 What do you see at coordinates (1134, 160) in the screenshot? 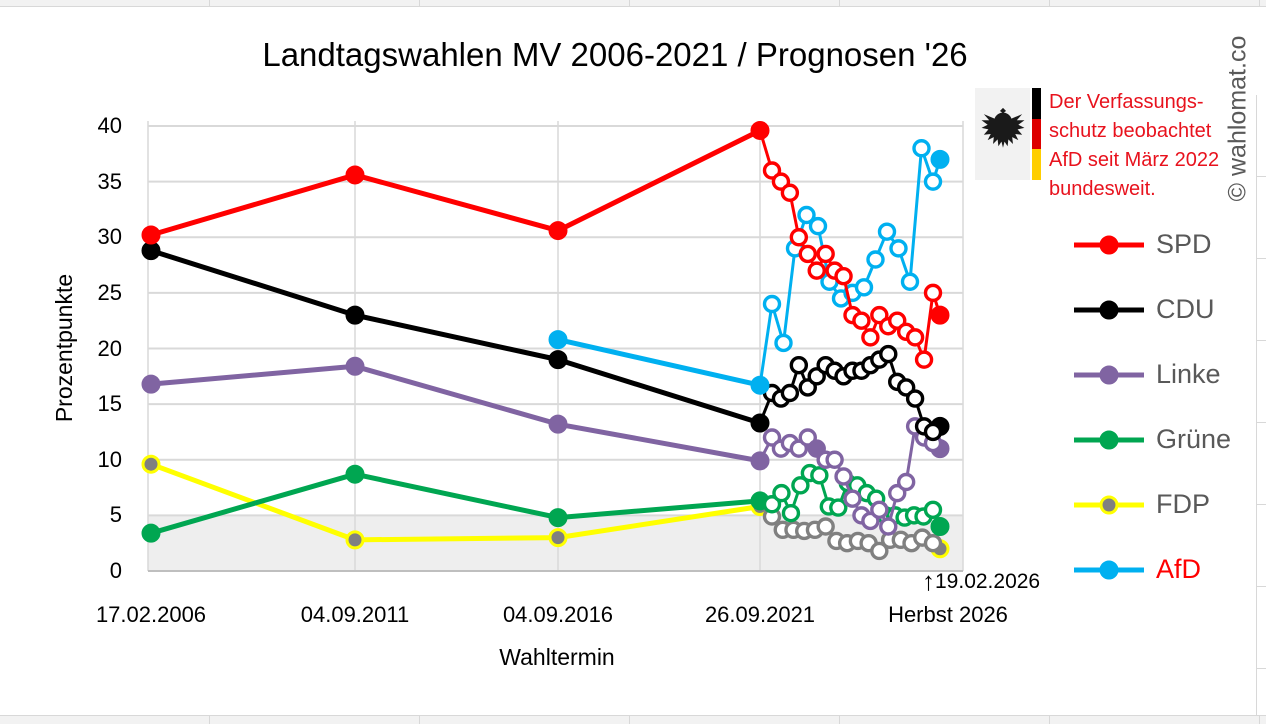
I see `note-line-3: AfD seit März 2022` at bounding box center [1134, 160].